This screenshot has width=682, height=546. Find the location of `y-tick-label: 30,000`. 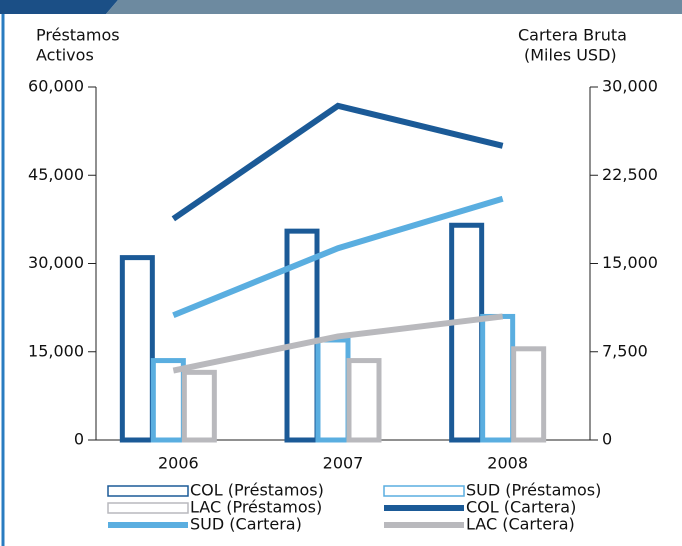

y-tick-label: 30,000 is located at coordinates (56, 262).